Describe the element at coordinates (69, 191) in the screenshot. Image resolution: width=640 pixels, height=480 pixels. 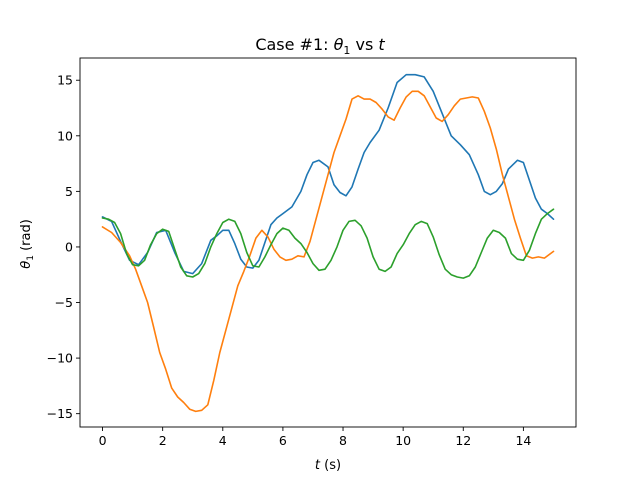
I see `y-tick-label: 5` at that location.